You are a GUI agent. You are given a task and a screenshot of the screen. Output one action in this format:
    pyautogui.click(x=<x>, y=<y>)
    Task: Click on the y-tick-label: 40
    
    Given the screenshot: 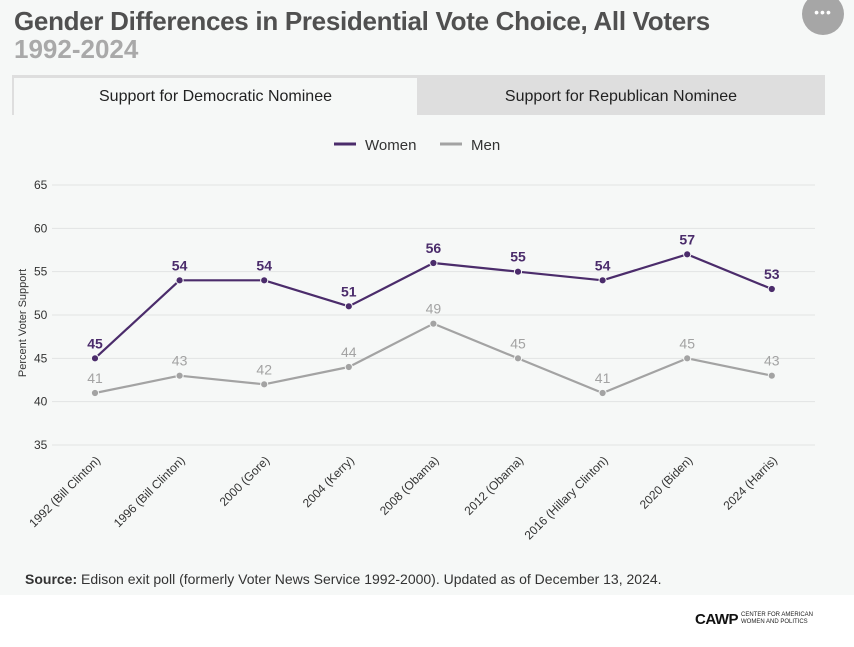 What is the action you would take?
    pyautogui.click(x=41, y=402)
    